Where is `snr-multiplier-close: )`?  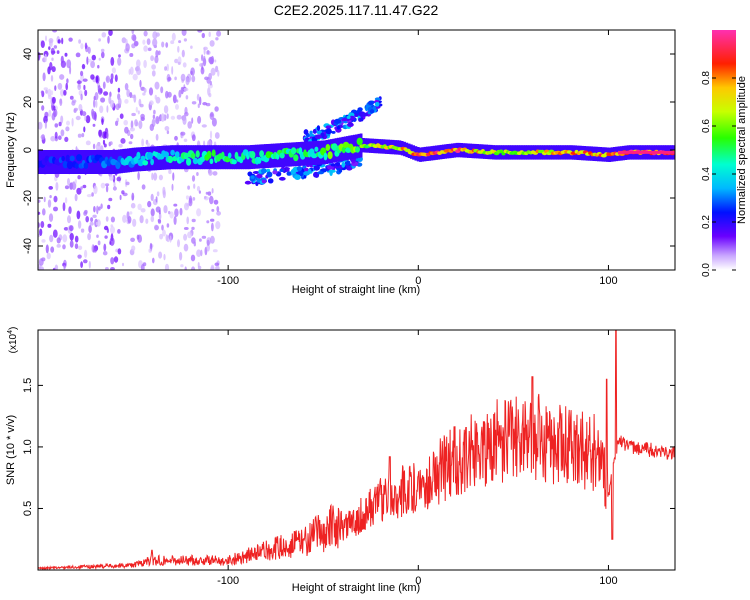 snr-multiplier-close: ) is located at coordinates (13, 328).